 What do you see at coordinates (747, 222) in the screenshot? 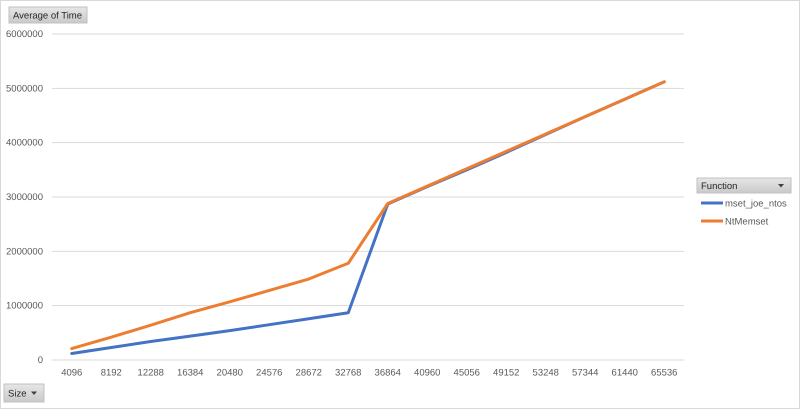
I see `legend-label: NtMemset` at bounding box center [747, 222].